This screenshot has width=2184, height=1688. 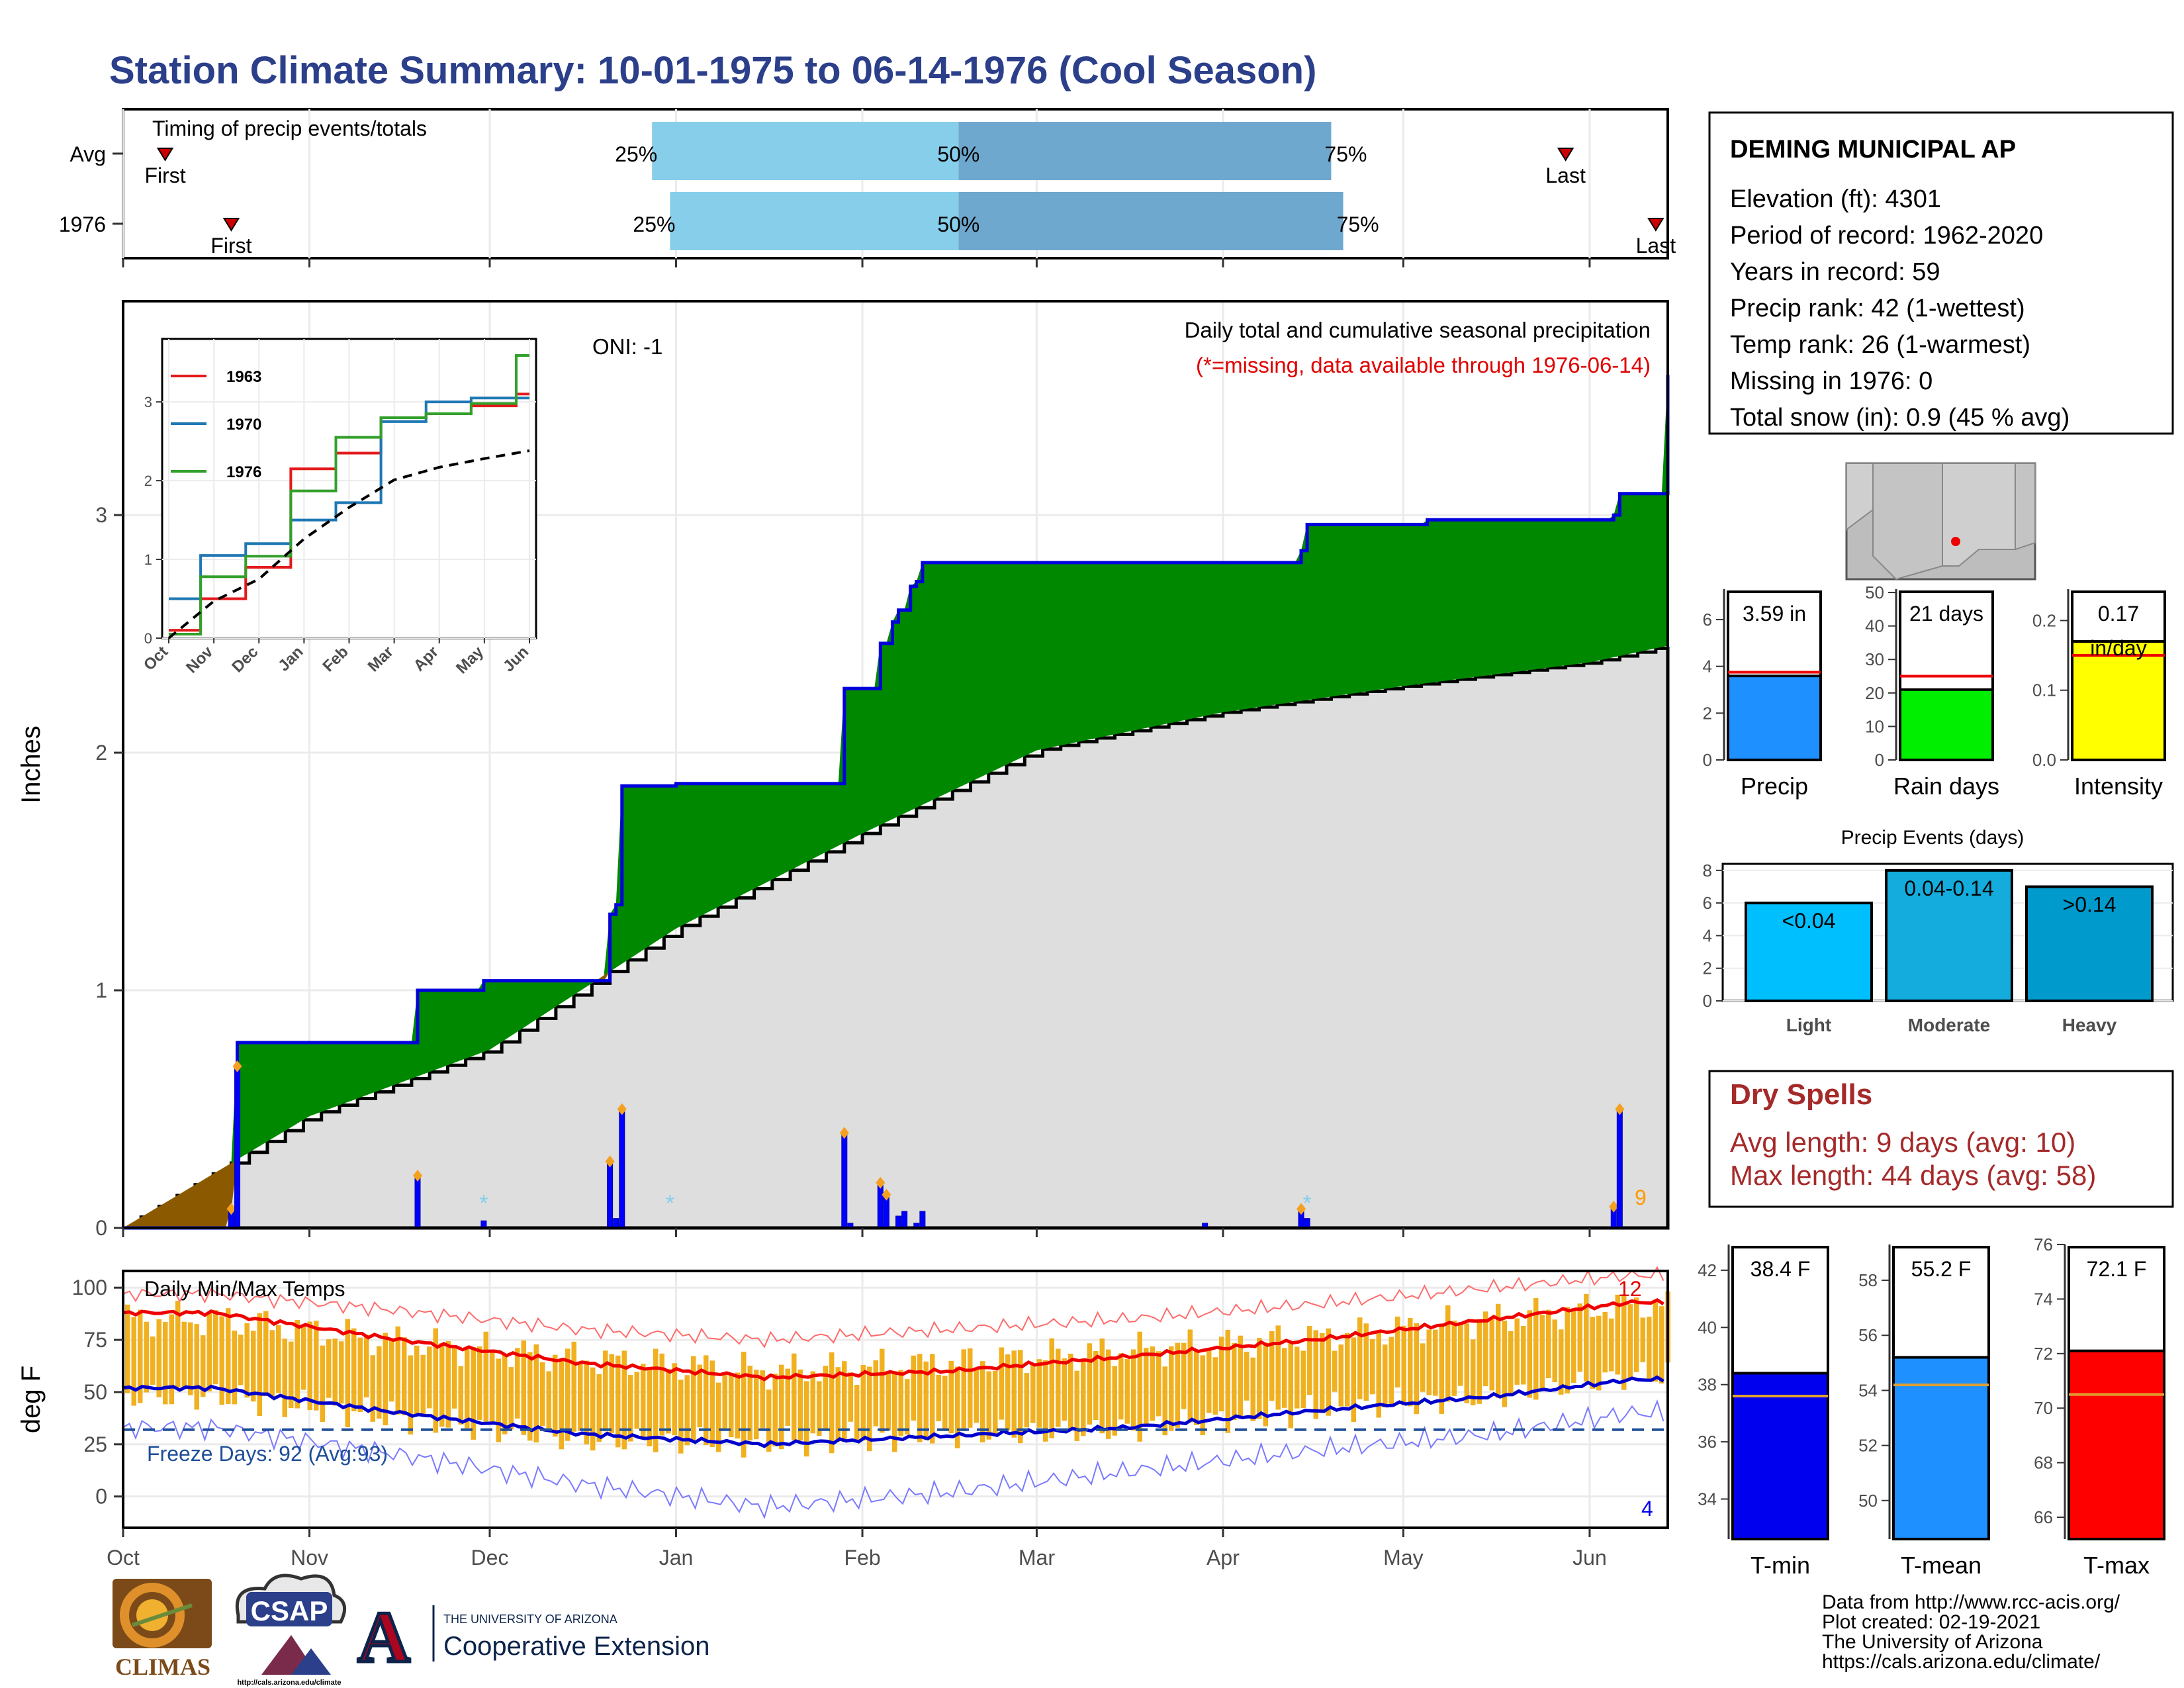 What do you see at coordinates (1941, 1448) in the screenshot?
I see `bar-t-mean` at bounding box center [1941, 1448].